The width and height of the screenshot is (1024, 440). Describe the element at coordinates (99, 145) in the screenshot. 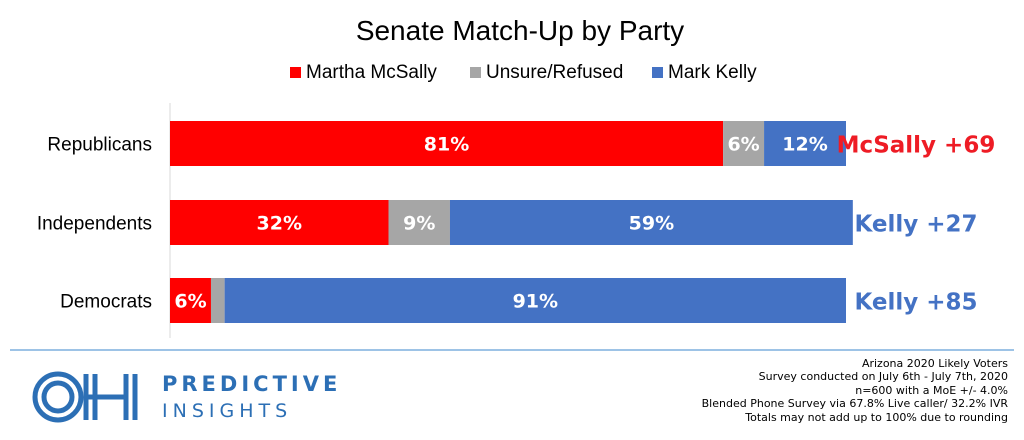

I see `category-label: Republicans` at that location.